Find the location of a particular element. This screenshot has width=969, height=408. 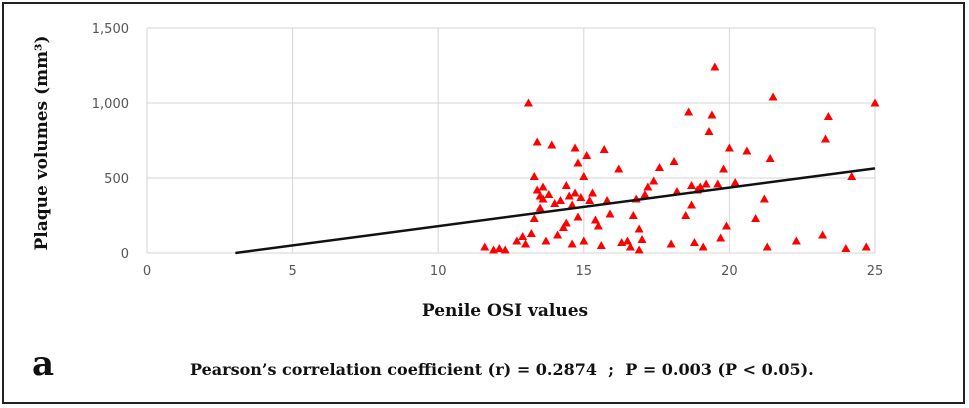

trendline-group is located at coordinates (555, 211).